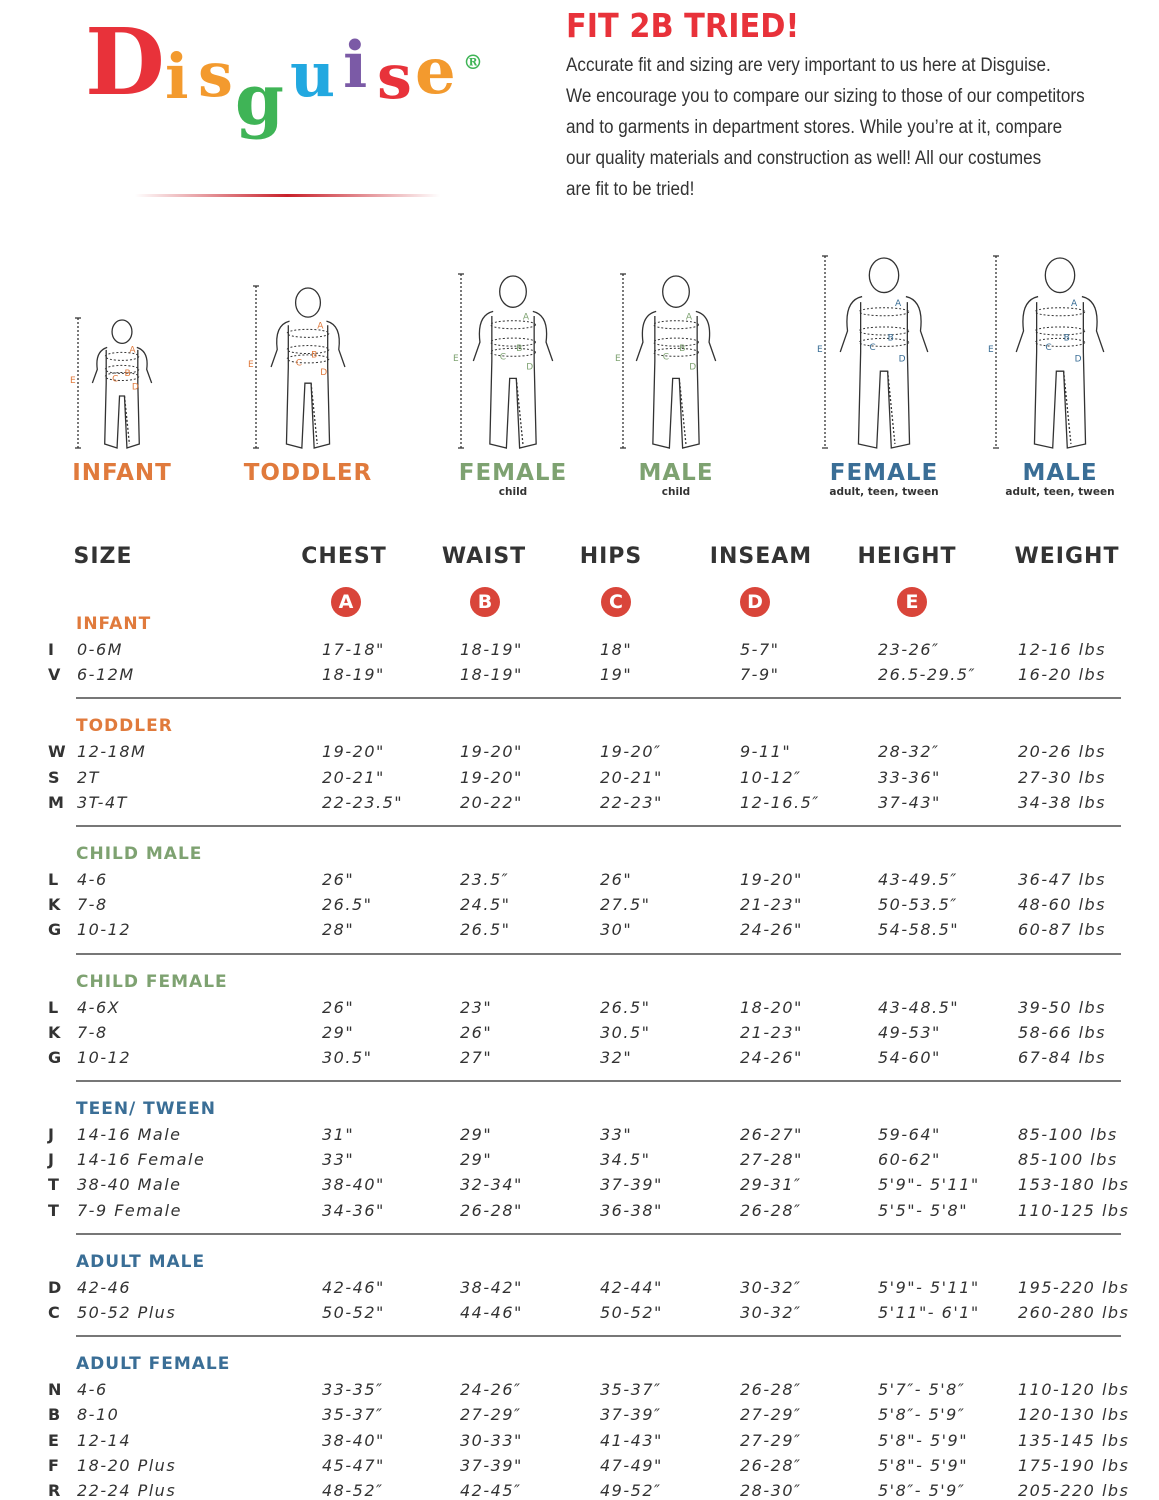  Describe the element at coordinates (631, 777) in the screenshot. I see `hips-cell: 20-21"` at that location.